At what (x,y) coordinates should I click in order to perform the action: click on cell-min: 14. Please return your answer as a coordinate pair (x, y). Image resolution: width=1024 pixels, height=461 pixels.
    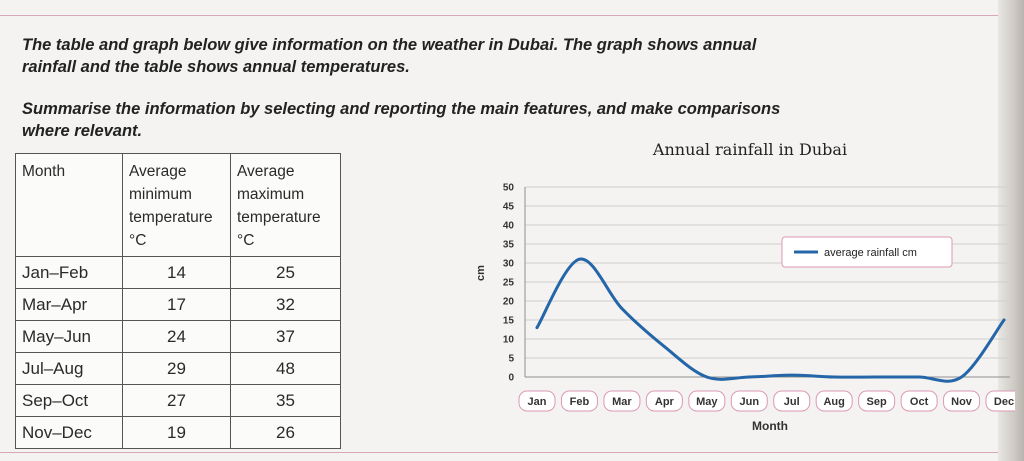
    Looking at the image, I should click on (176, 272).